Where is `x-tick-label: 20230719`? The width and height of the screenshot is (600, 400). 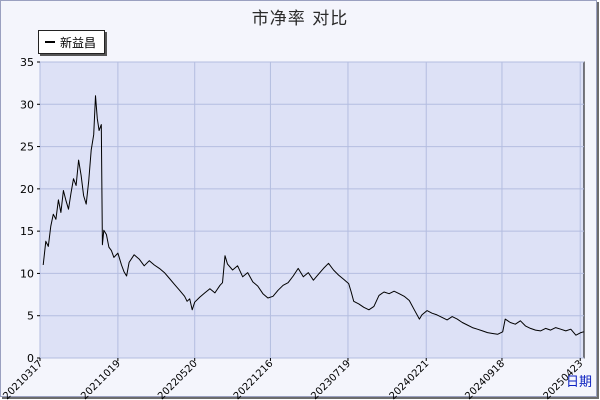
x-tick-label: 20230719 is located at coordinates (331, 379).